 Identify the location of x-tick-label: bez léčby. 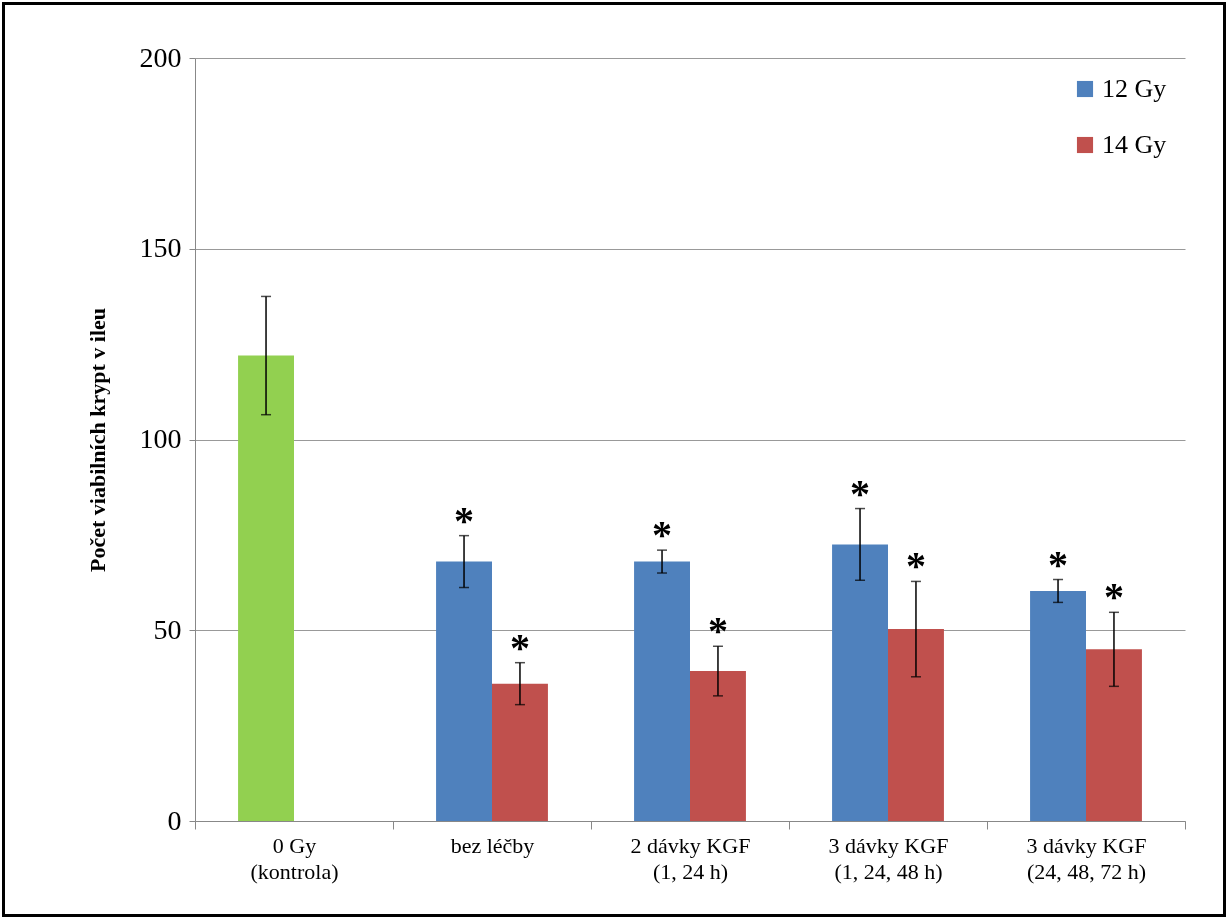
(492, 845).